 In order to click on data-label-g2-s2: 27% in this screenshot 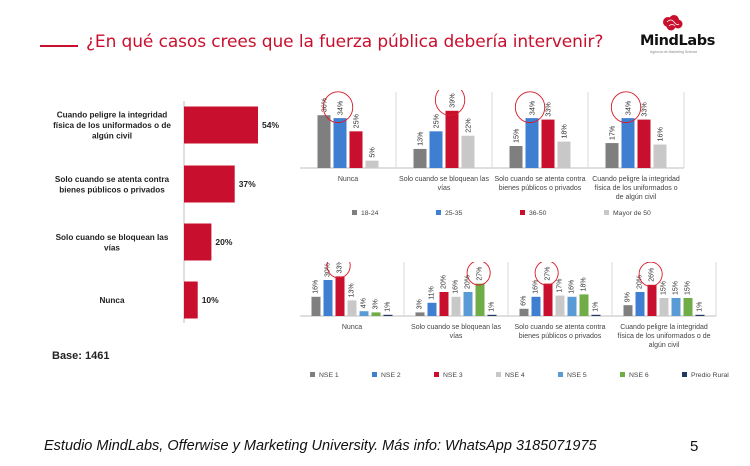, I will do `click(548, 274)`.